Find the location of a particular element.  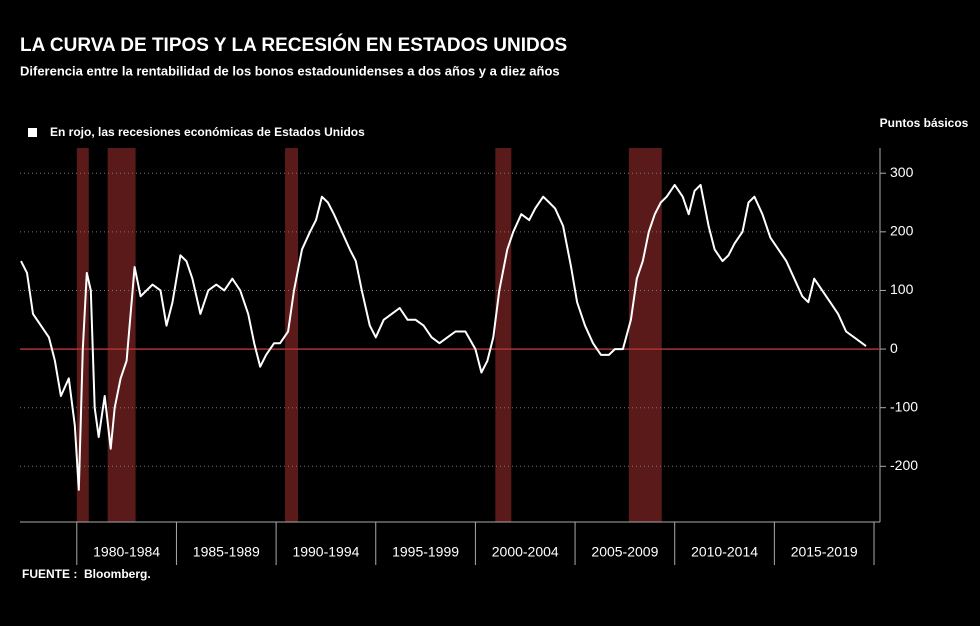

x-period-label: 2010-2014 is located at coordinates (724, 552).